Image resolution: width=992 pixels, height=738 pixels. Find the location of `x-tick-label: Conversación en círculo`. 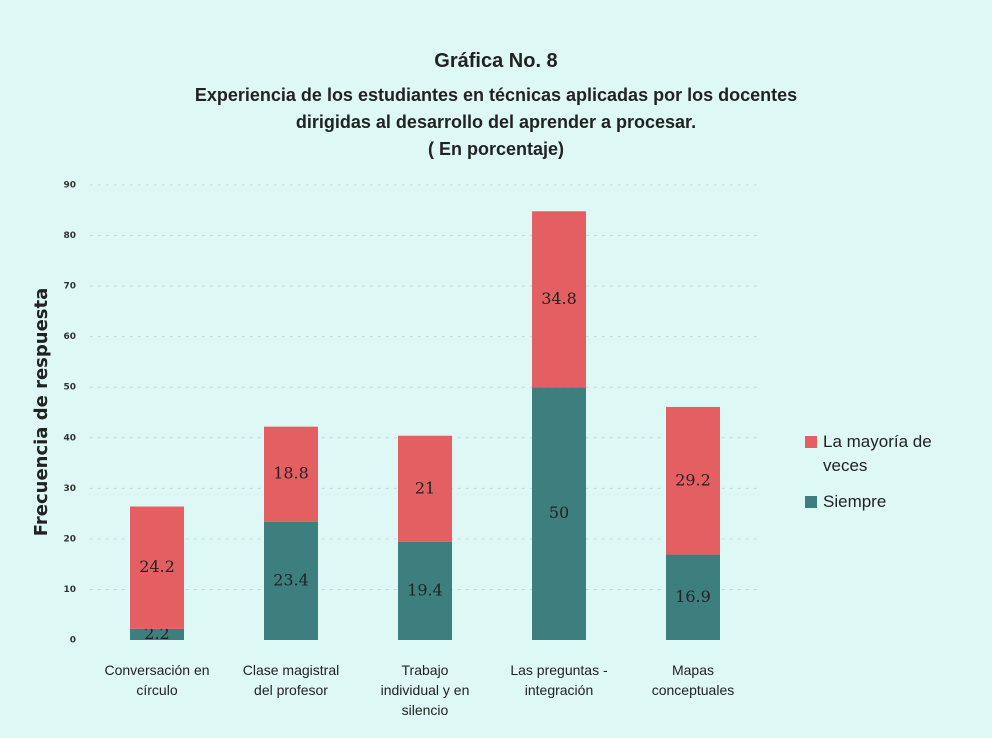

x-tick-label: Conversación en círculo is located at coordinates (157, 680).